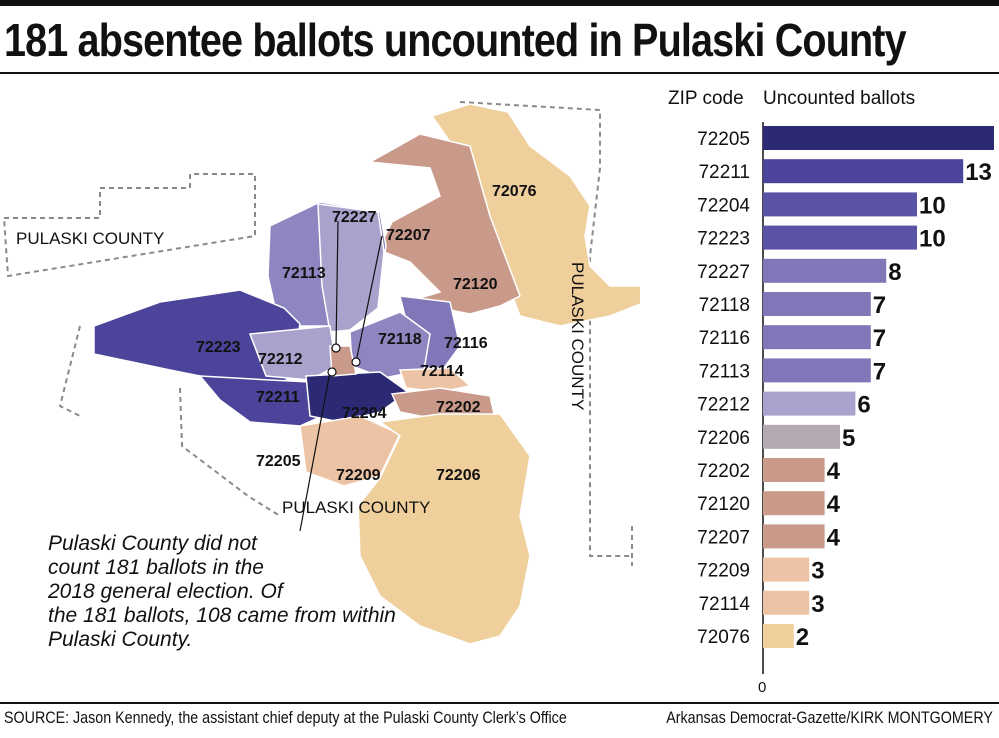  What do you see at coordinates (218, 347) in the screenshot?
I see `zip-label: 72223` at bounding box center [218, 347].